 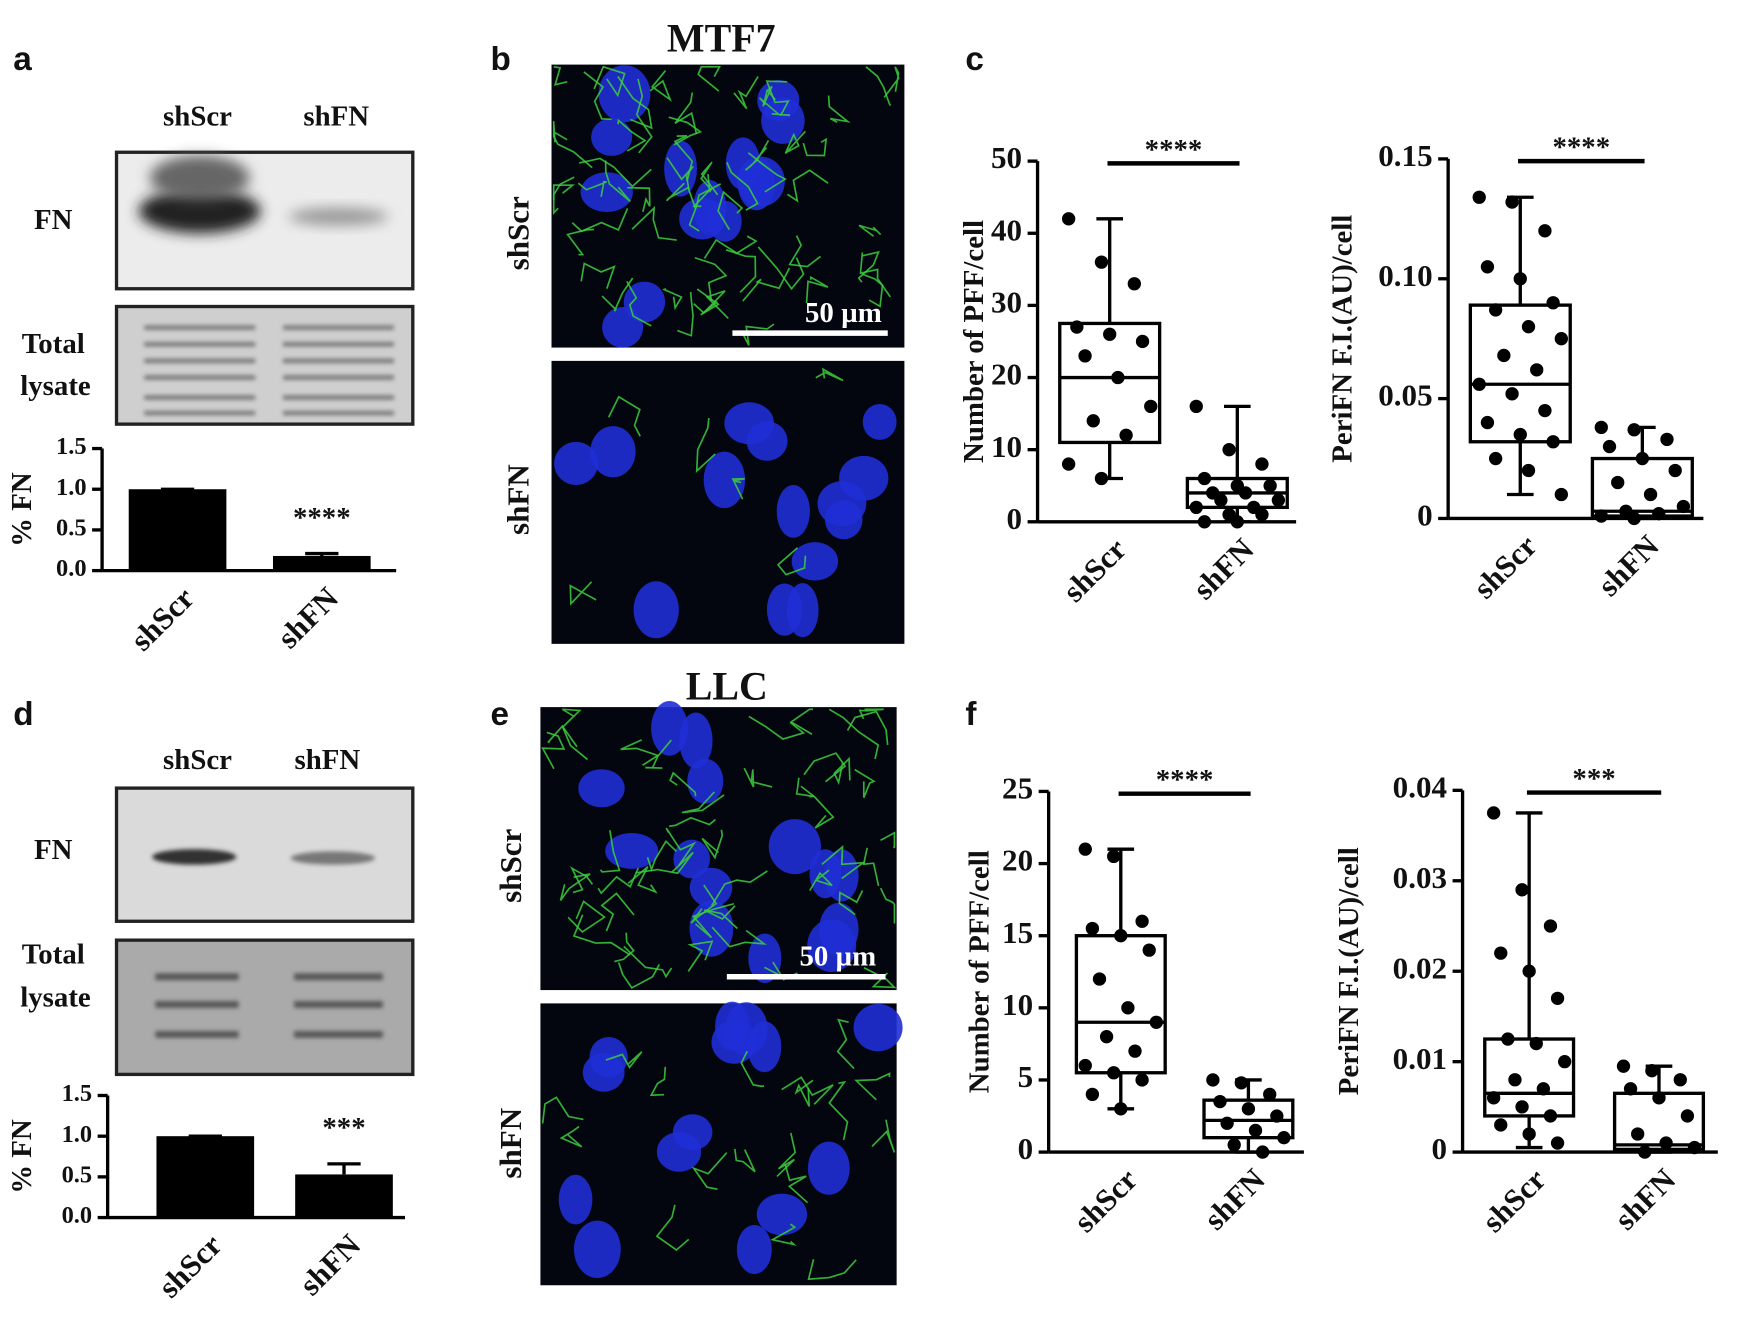 I want to click on scale-bar-label: 50 µm, so click(x=837, y=957).